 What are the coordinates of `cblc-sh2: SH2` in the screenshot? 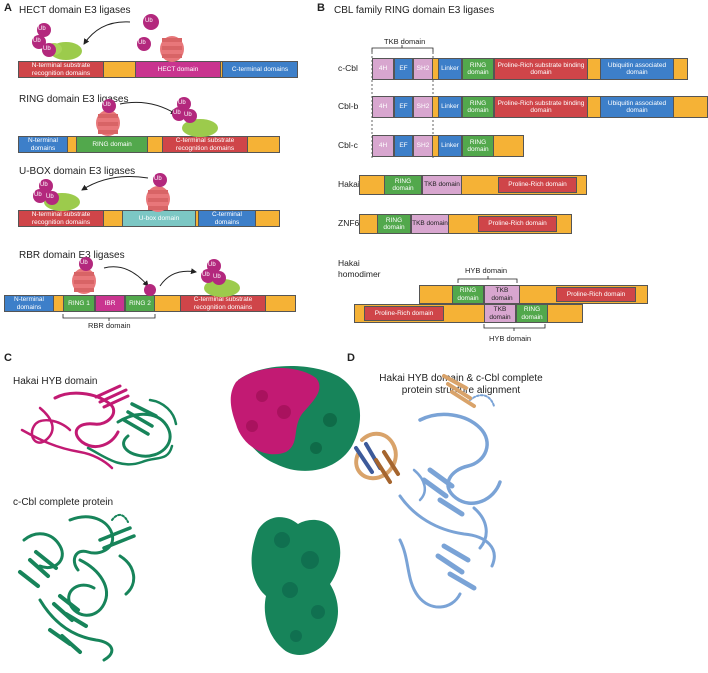 It's located at (423, 146).